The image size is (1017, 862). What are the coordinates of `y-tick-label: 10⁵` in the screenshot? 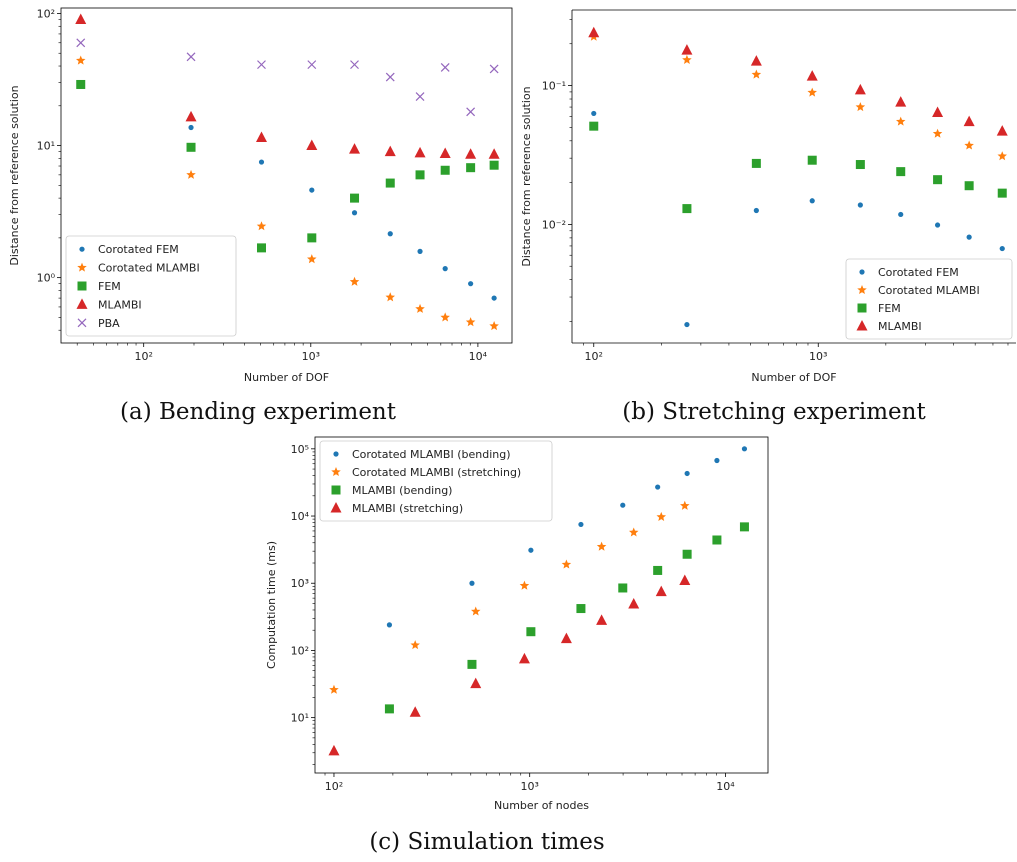 It's located at (300, 449).